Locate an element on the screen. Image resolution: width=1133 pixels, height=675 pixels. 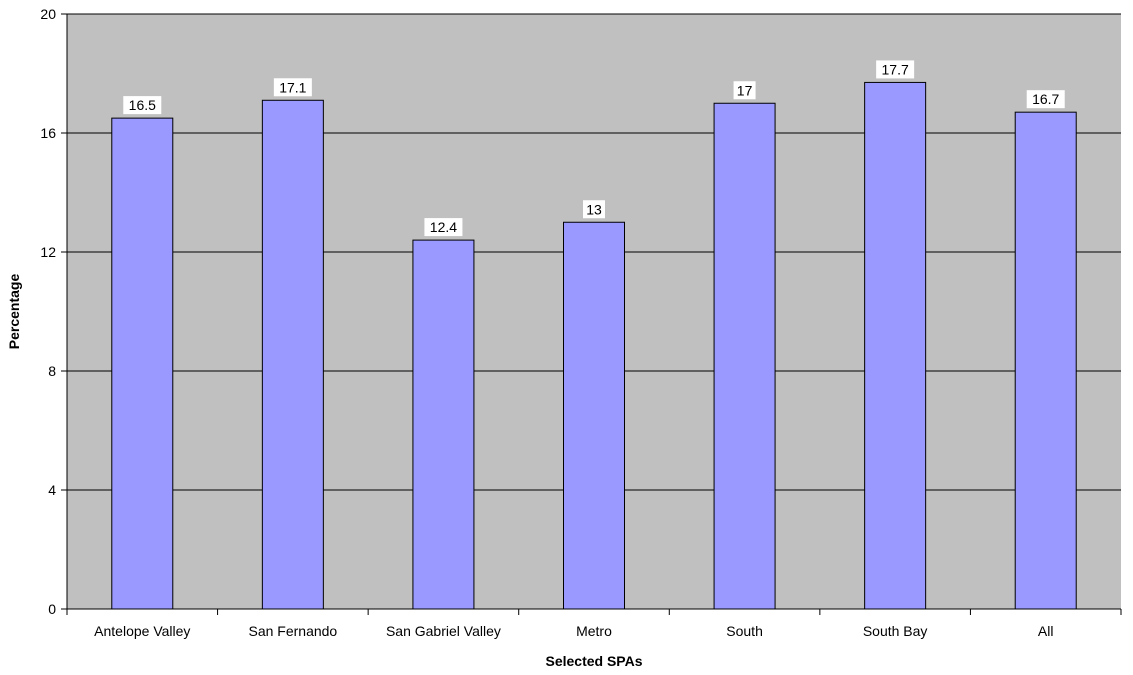
x-tick-label: Metro is located at coordinates (594, 631).